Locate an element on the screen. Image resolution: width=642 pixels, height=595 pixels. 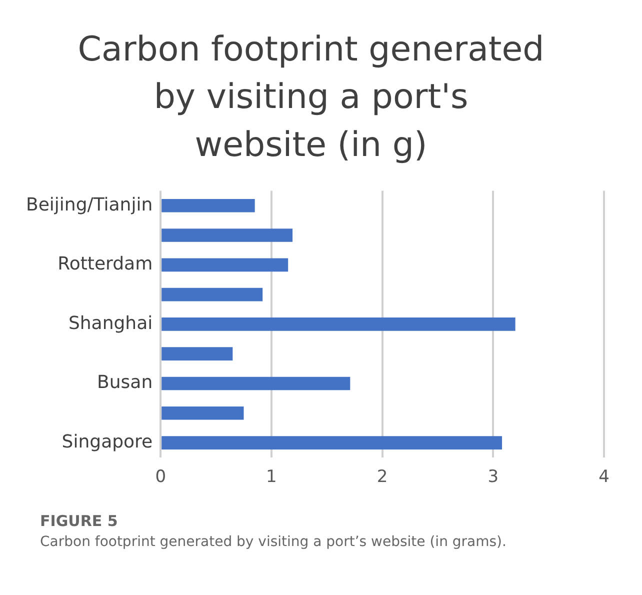
x-tick-label: 0 is located at coordinates (160, 477).